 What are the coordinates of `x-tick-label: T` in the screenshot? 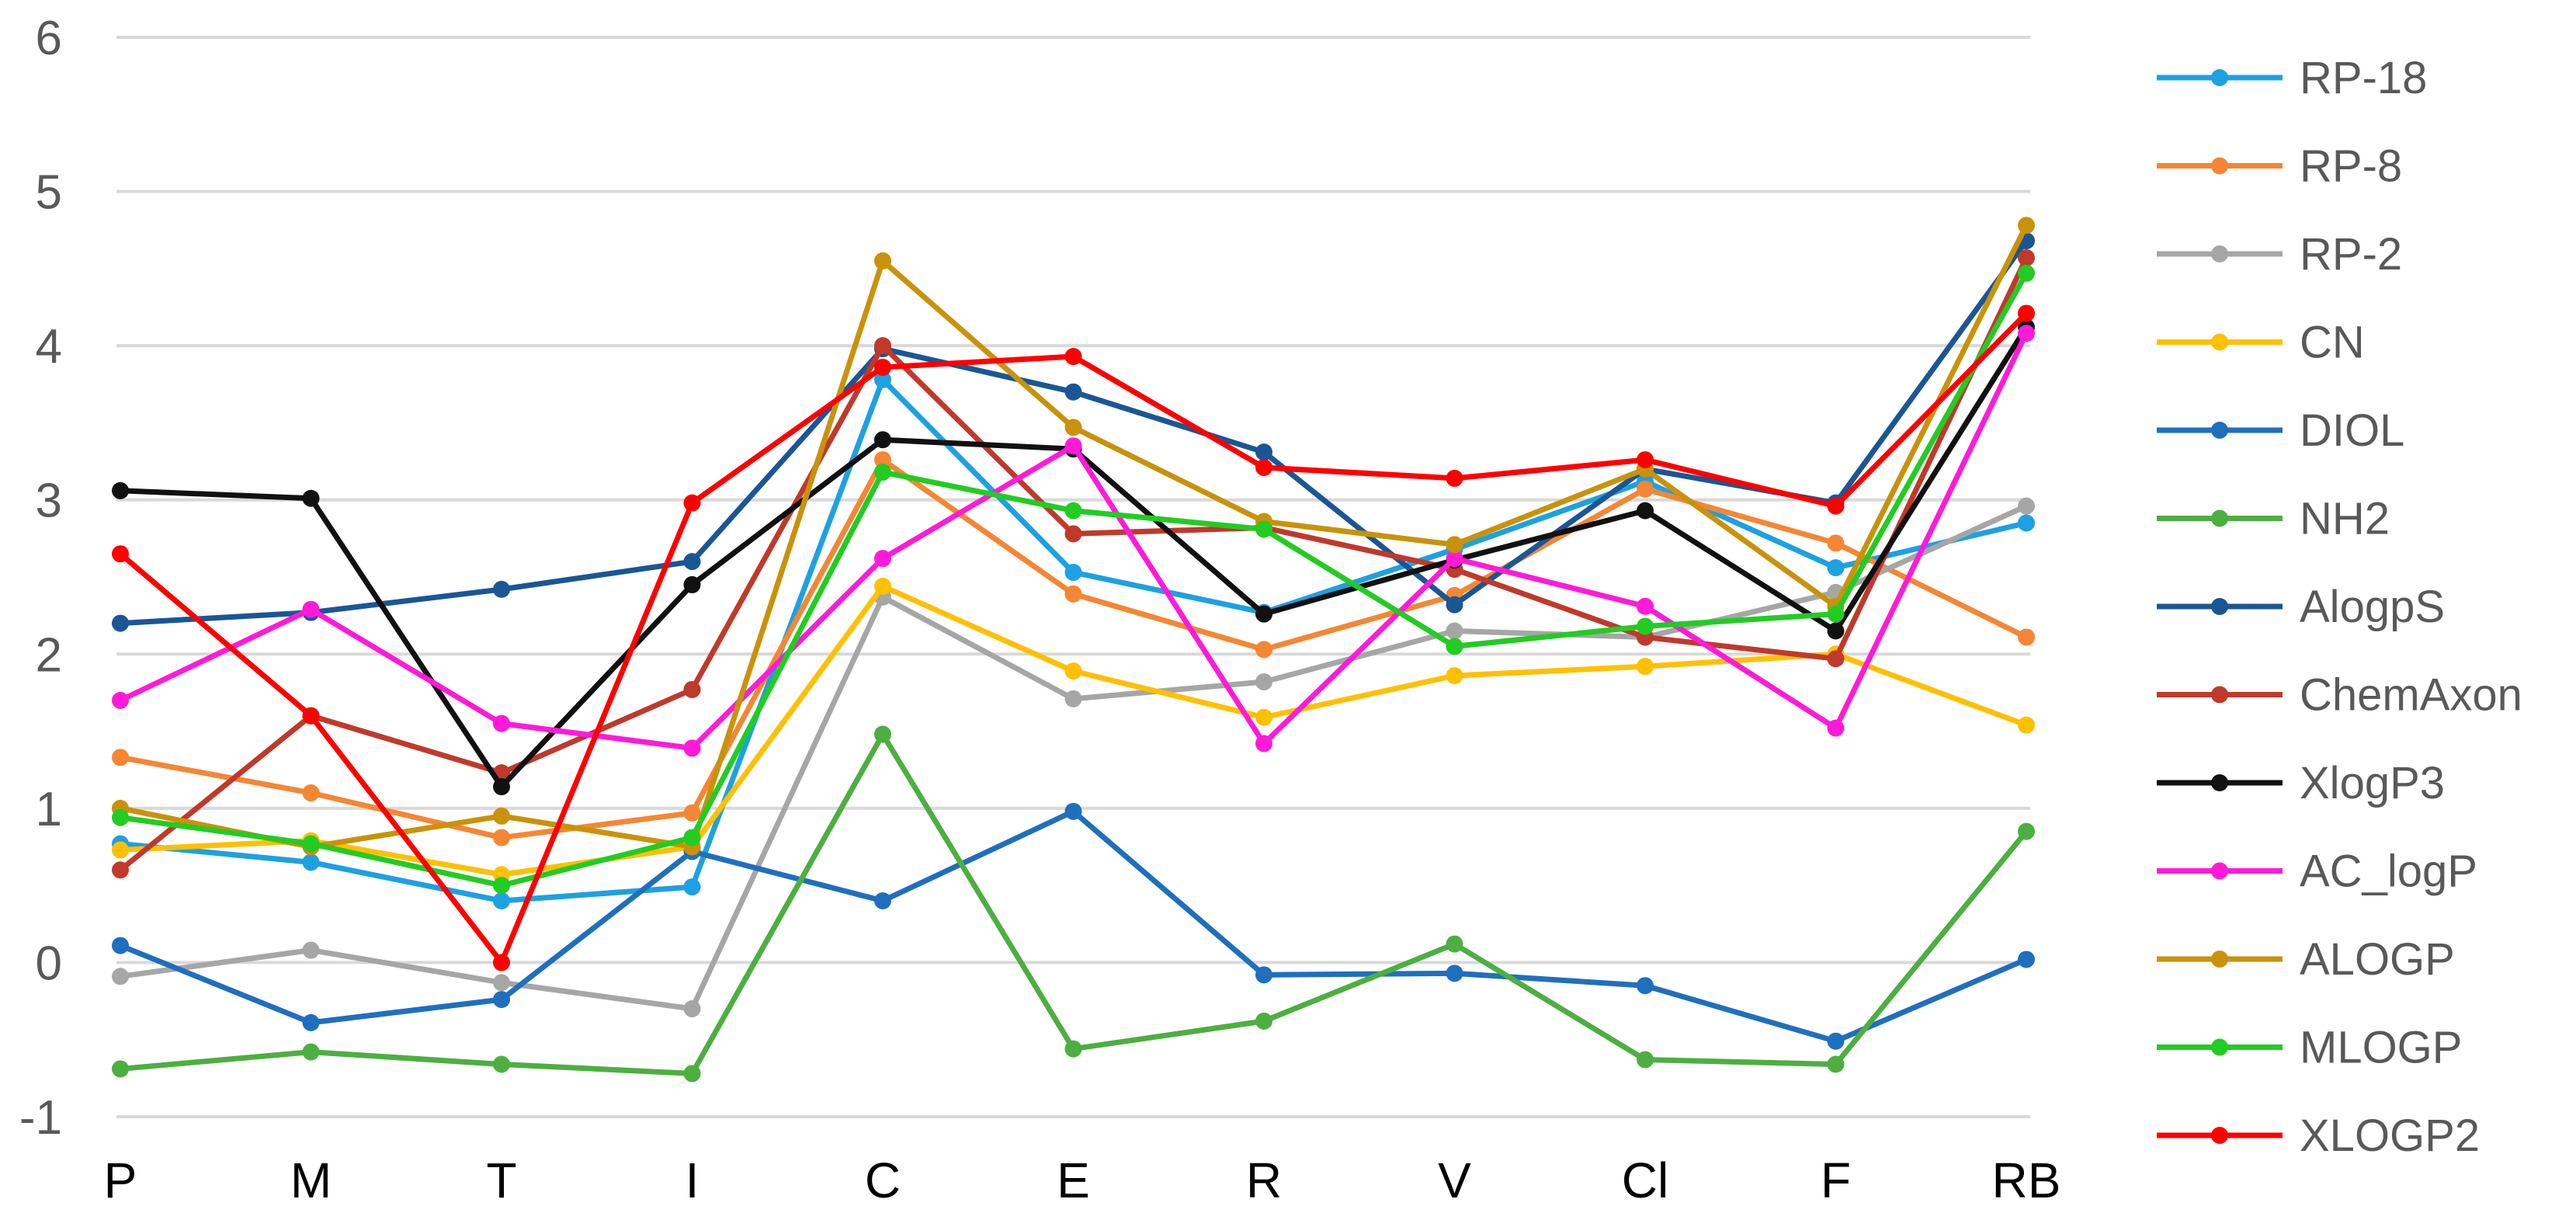 It's located at (501, 1180).